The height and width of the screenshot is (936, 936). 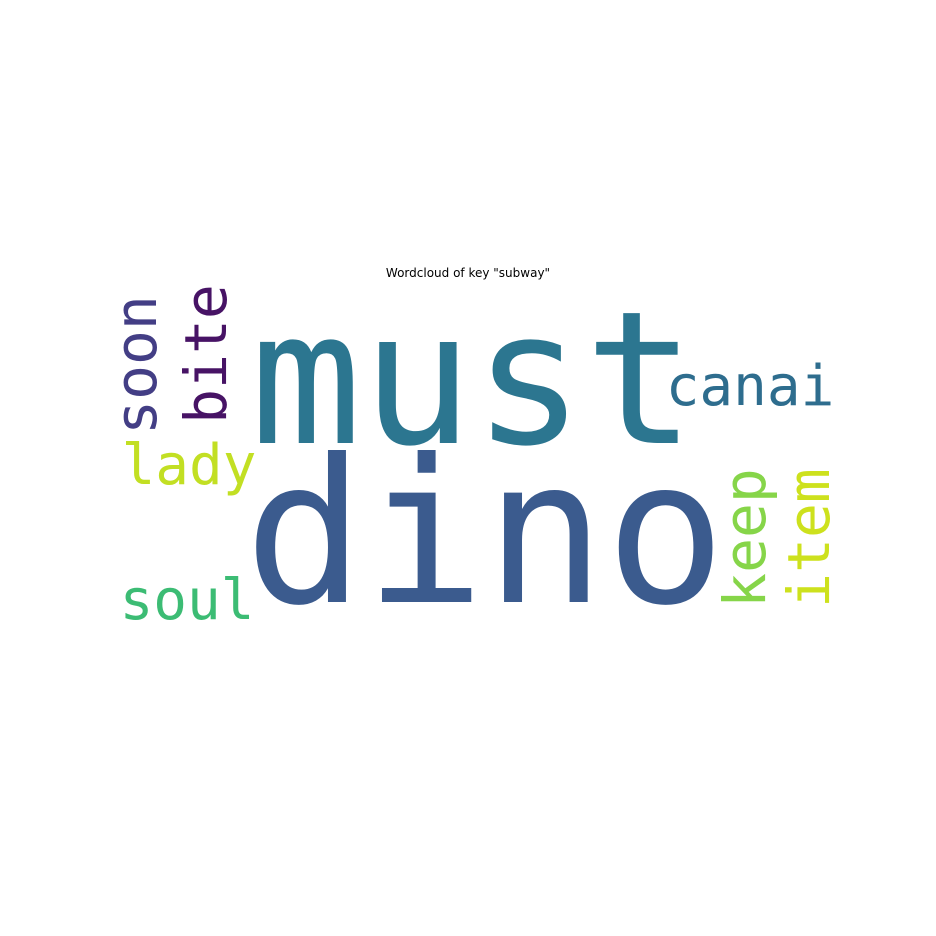 I want to click on word-bite: bite, so click(x=206, y=354).